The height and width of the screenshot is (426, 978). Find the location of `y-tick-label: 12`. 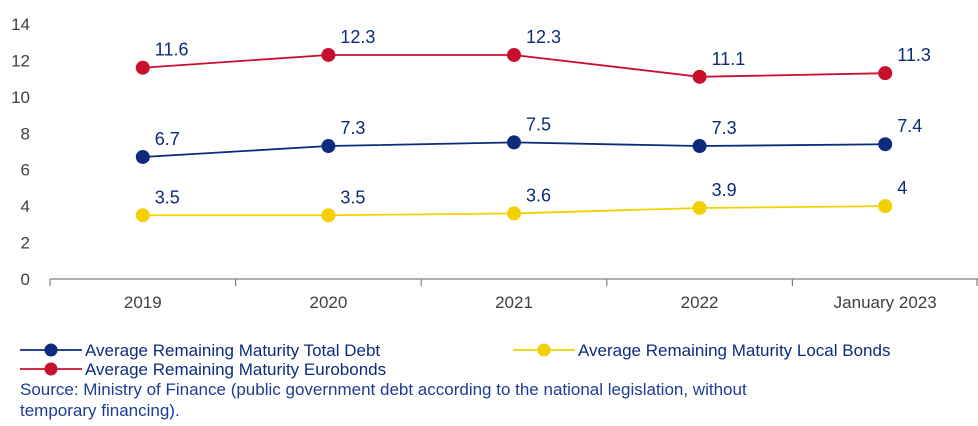

y-tick-label: 12 is located at coordinates (20, 60).